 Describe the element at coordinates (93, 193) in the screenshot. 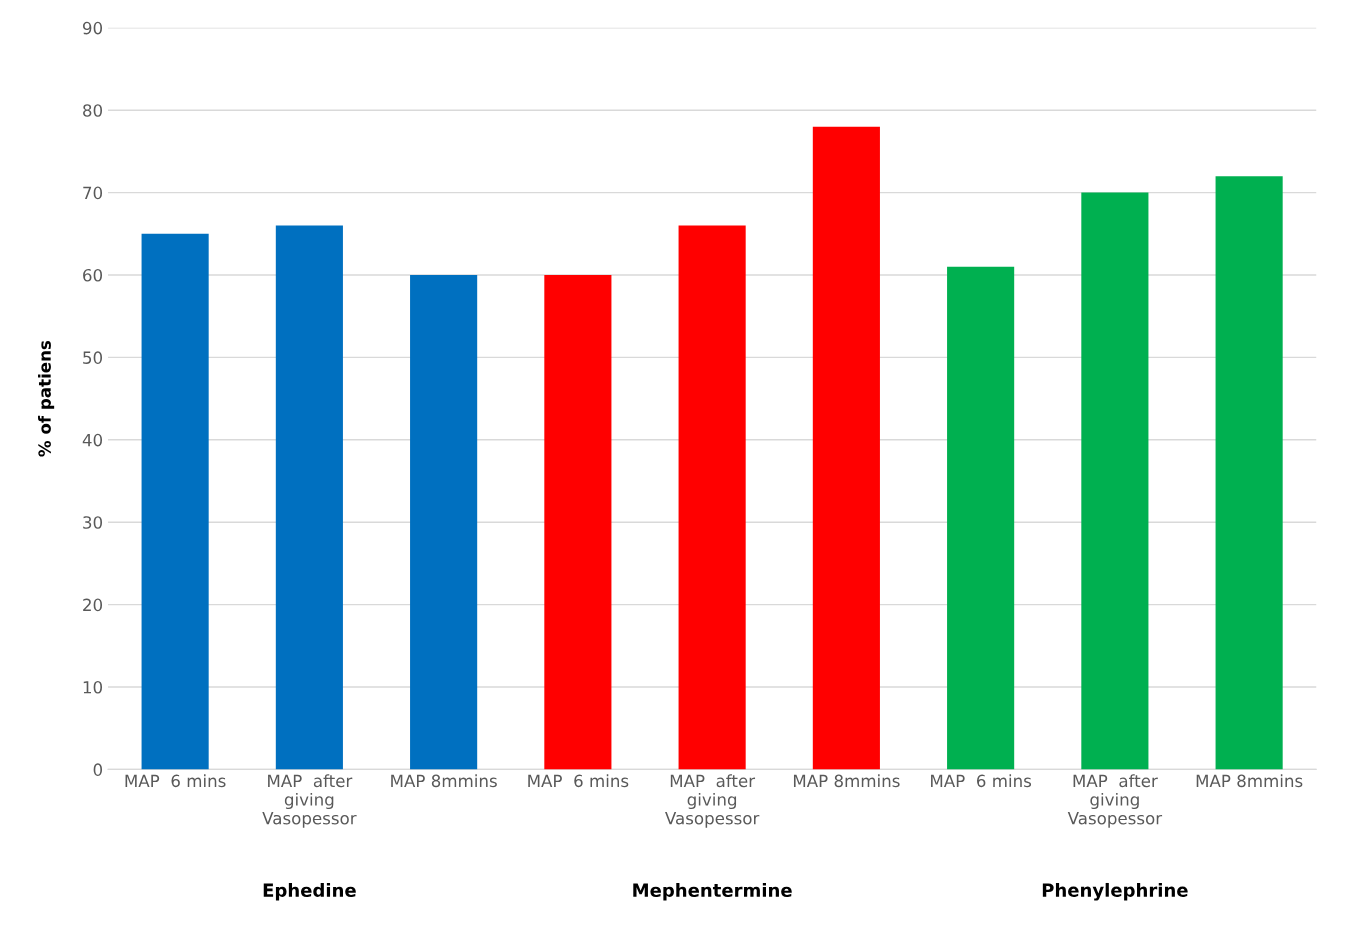

I see `y-tick-label: 70` at that location.